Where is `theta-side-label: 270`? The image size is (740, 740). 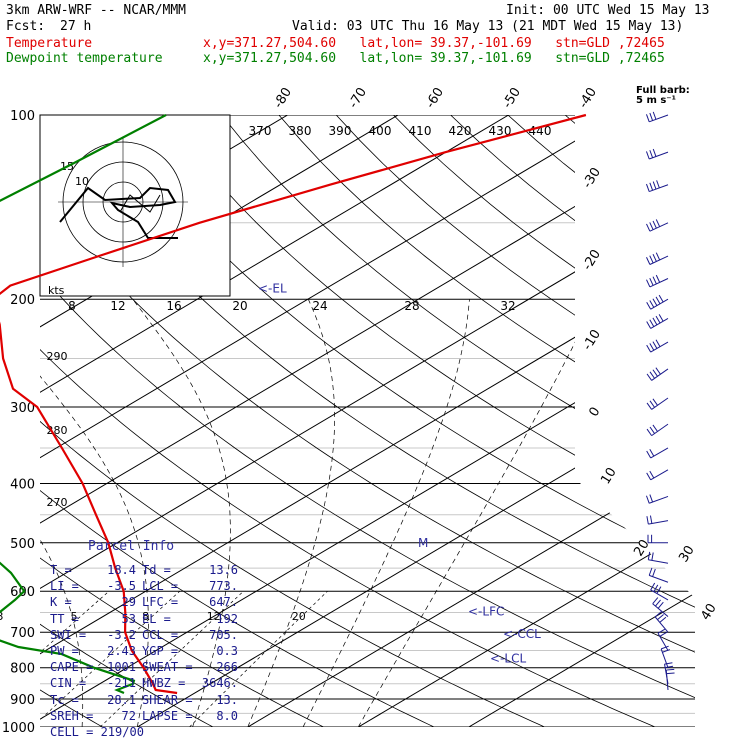
theta-side-label: 270 is located at coordinates (57, 502).